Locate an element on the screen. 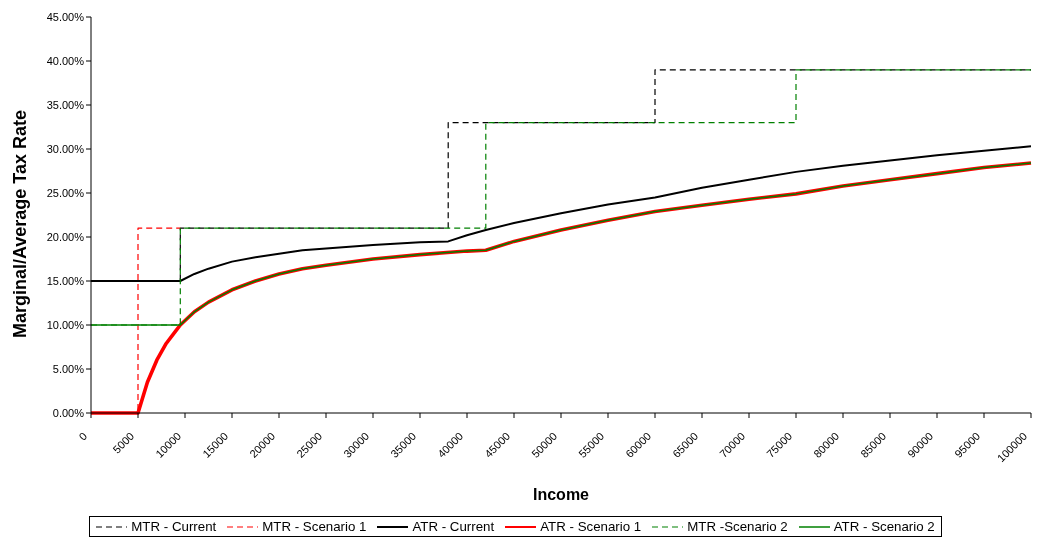 This screenshot has height=544, width=1047. x-tick-label: 0 is located at coordinates (83, 436).